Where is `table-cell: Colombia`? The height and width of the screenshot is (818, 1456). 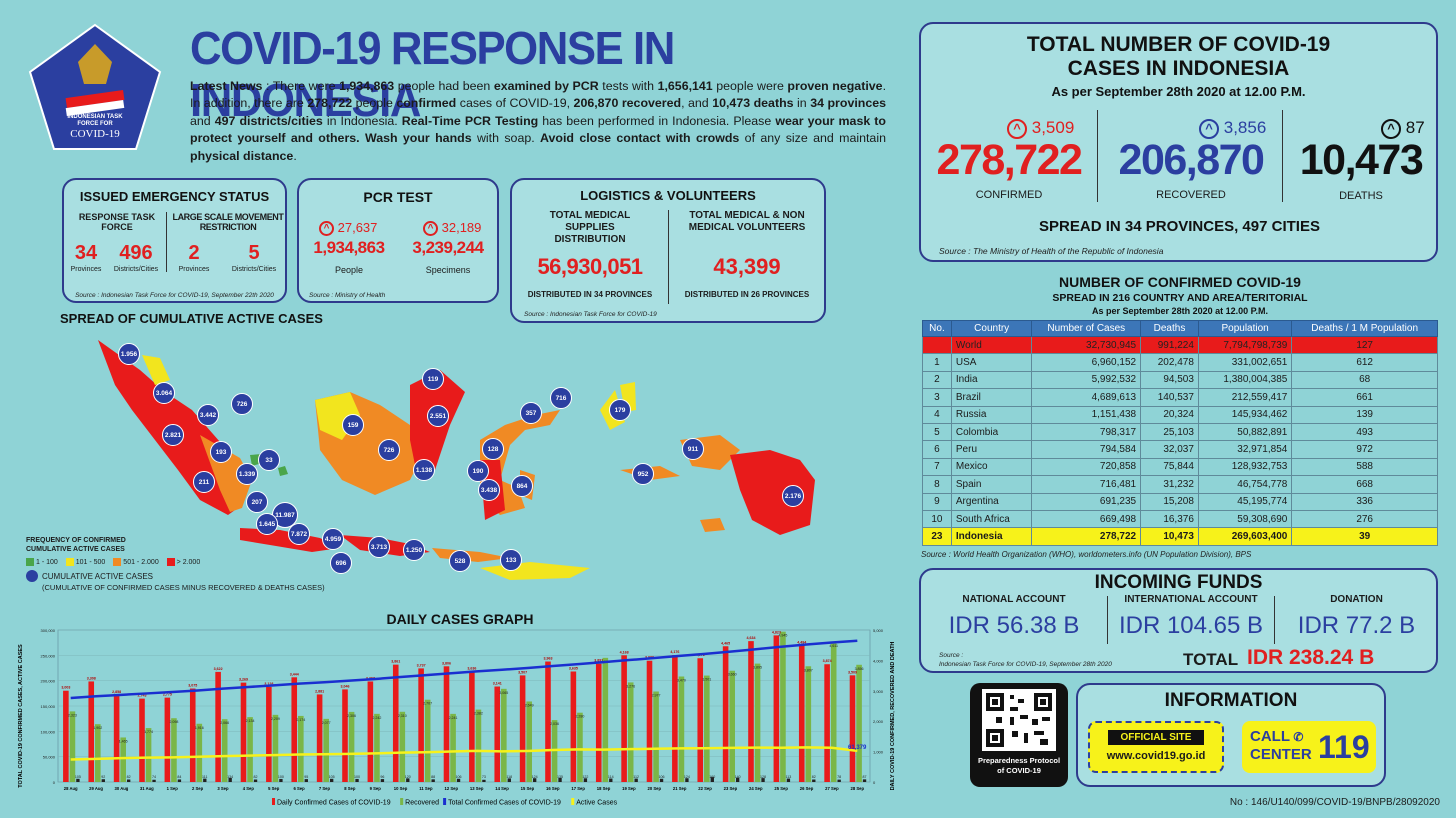 table-cell: Colombia is located at coordinates (991, 432).